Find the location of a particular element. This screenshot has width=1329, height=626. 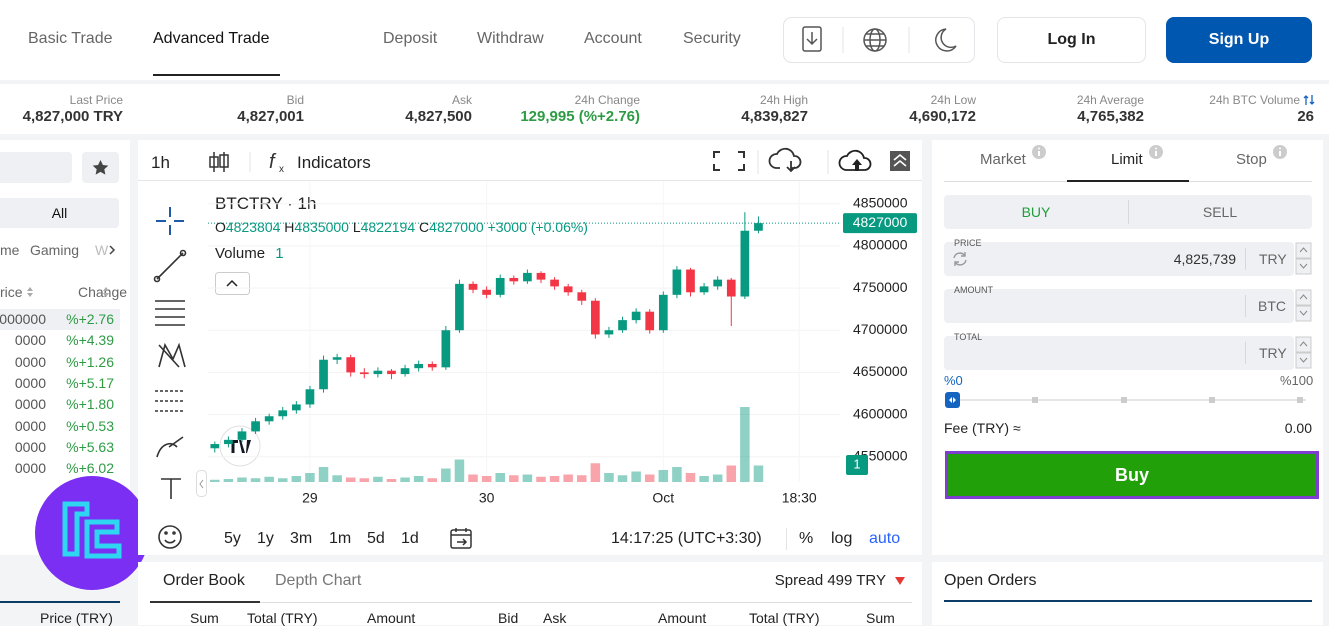

scroll-handle is located at coordinates (202, 484).